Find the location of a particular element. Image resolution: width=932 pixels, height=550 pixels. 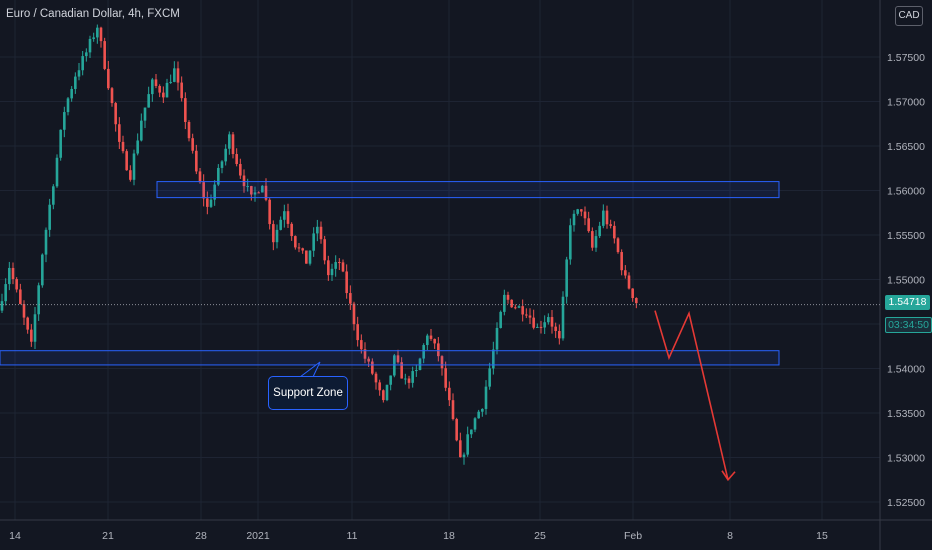

x-tick-label: 8 is located at coordinates (730, 536).